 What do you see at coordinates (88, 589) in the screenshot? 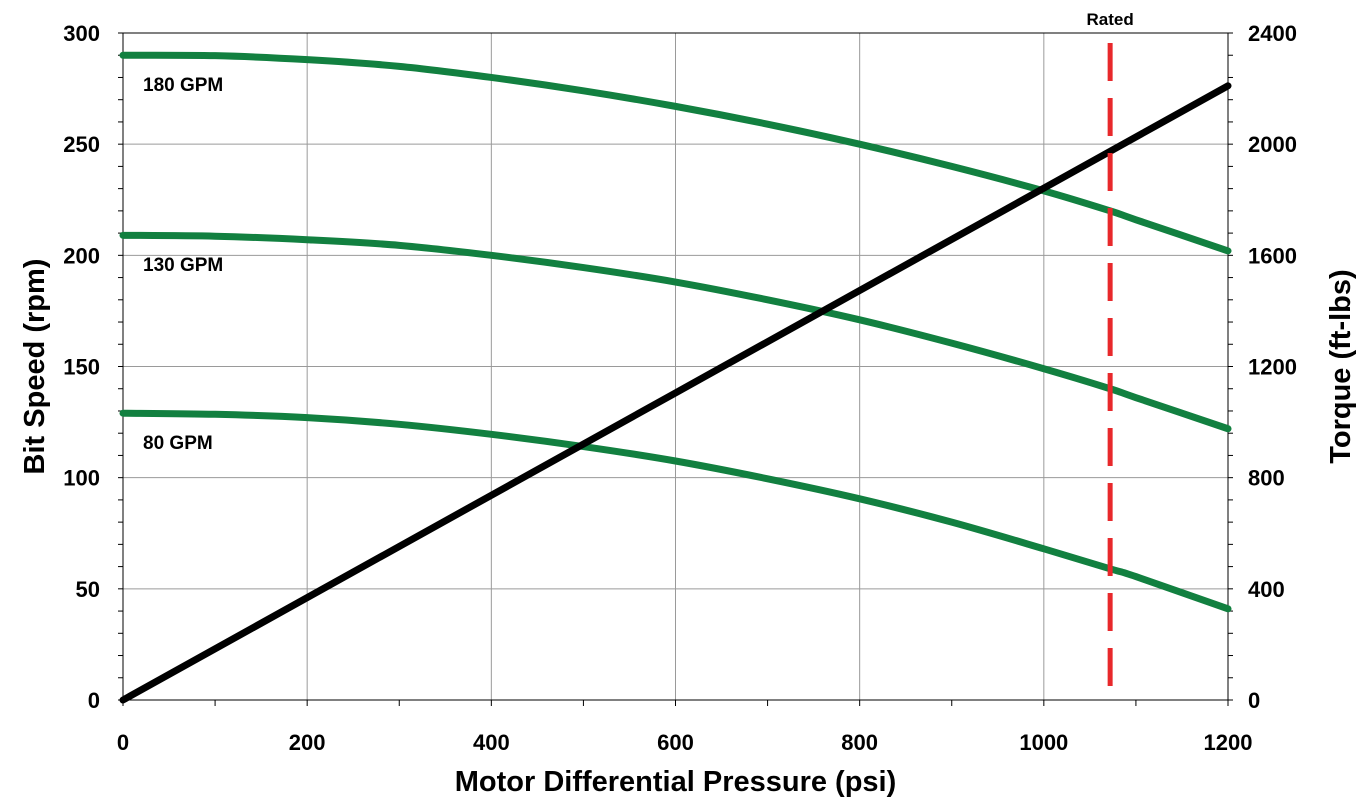
I see `y-tick-label: 50` at bounding box center [88, 589].